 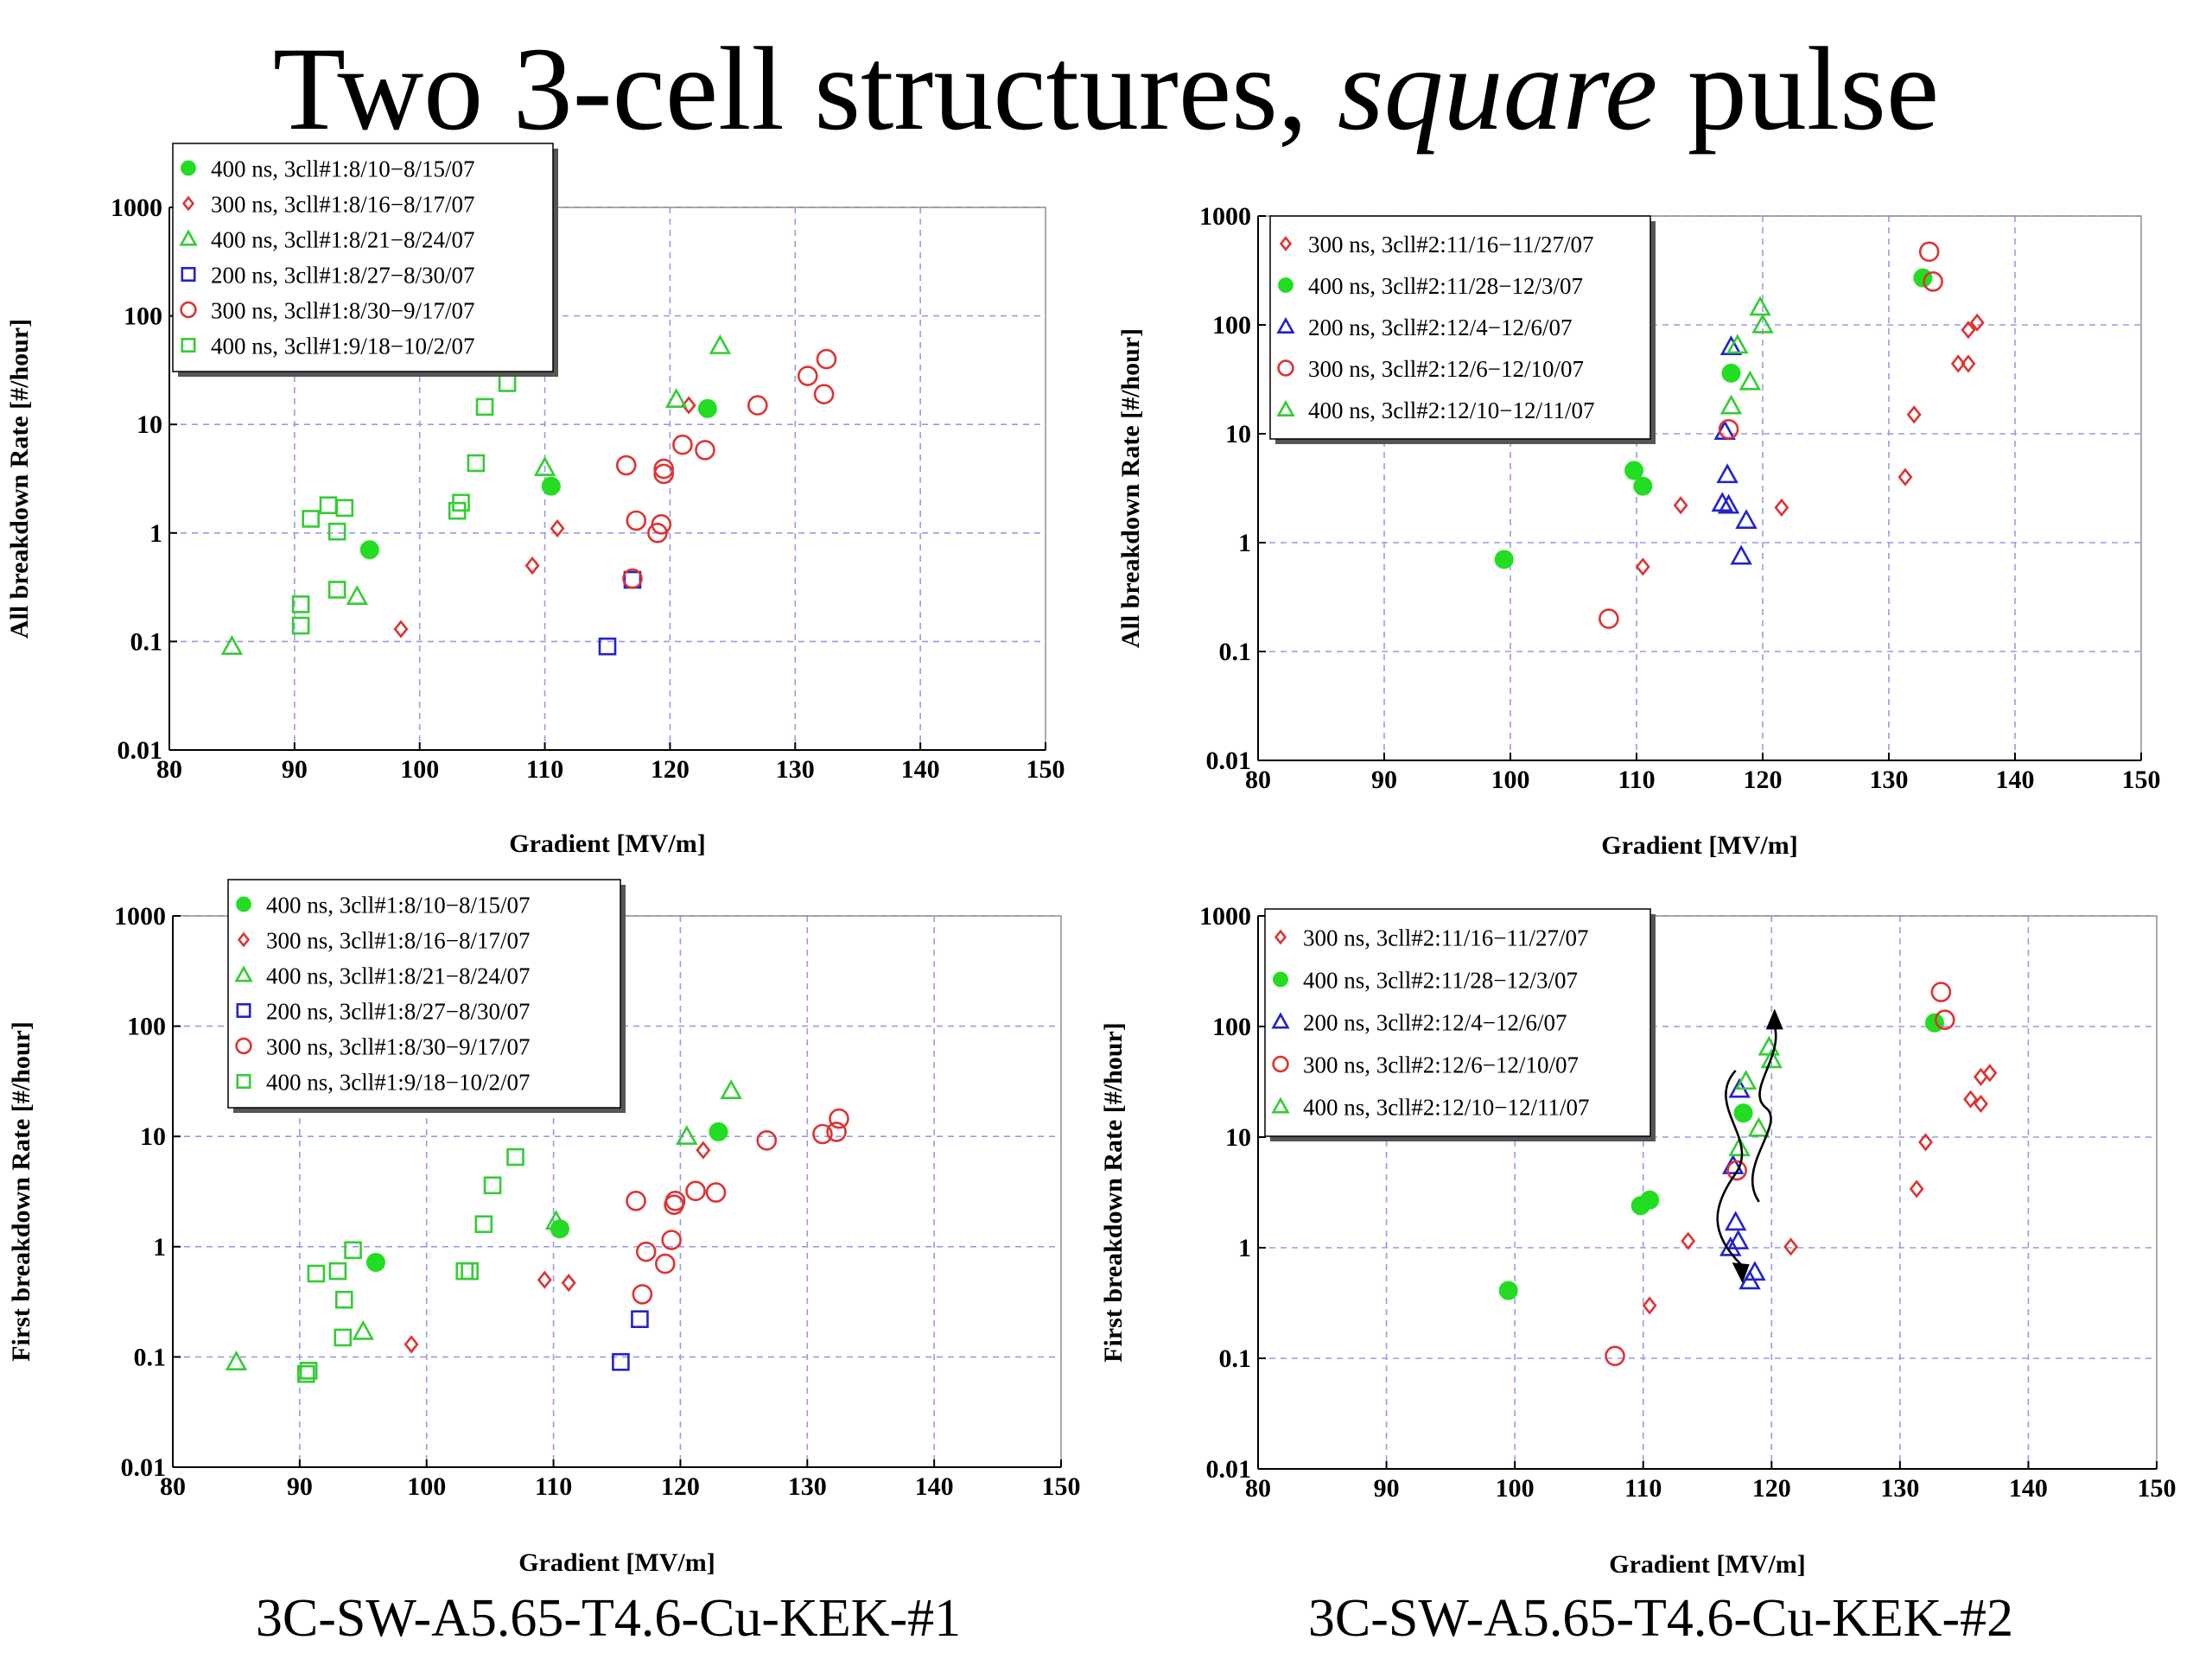 What do you see at coordinates (1774, 1019) in the screenshot?
I see `arrow-head-up` at bounding box center [1774, 1019].